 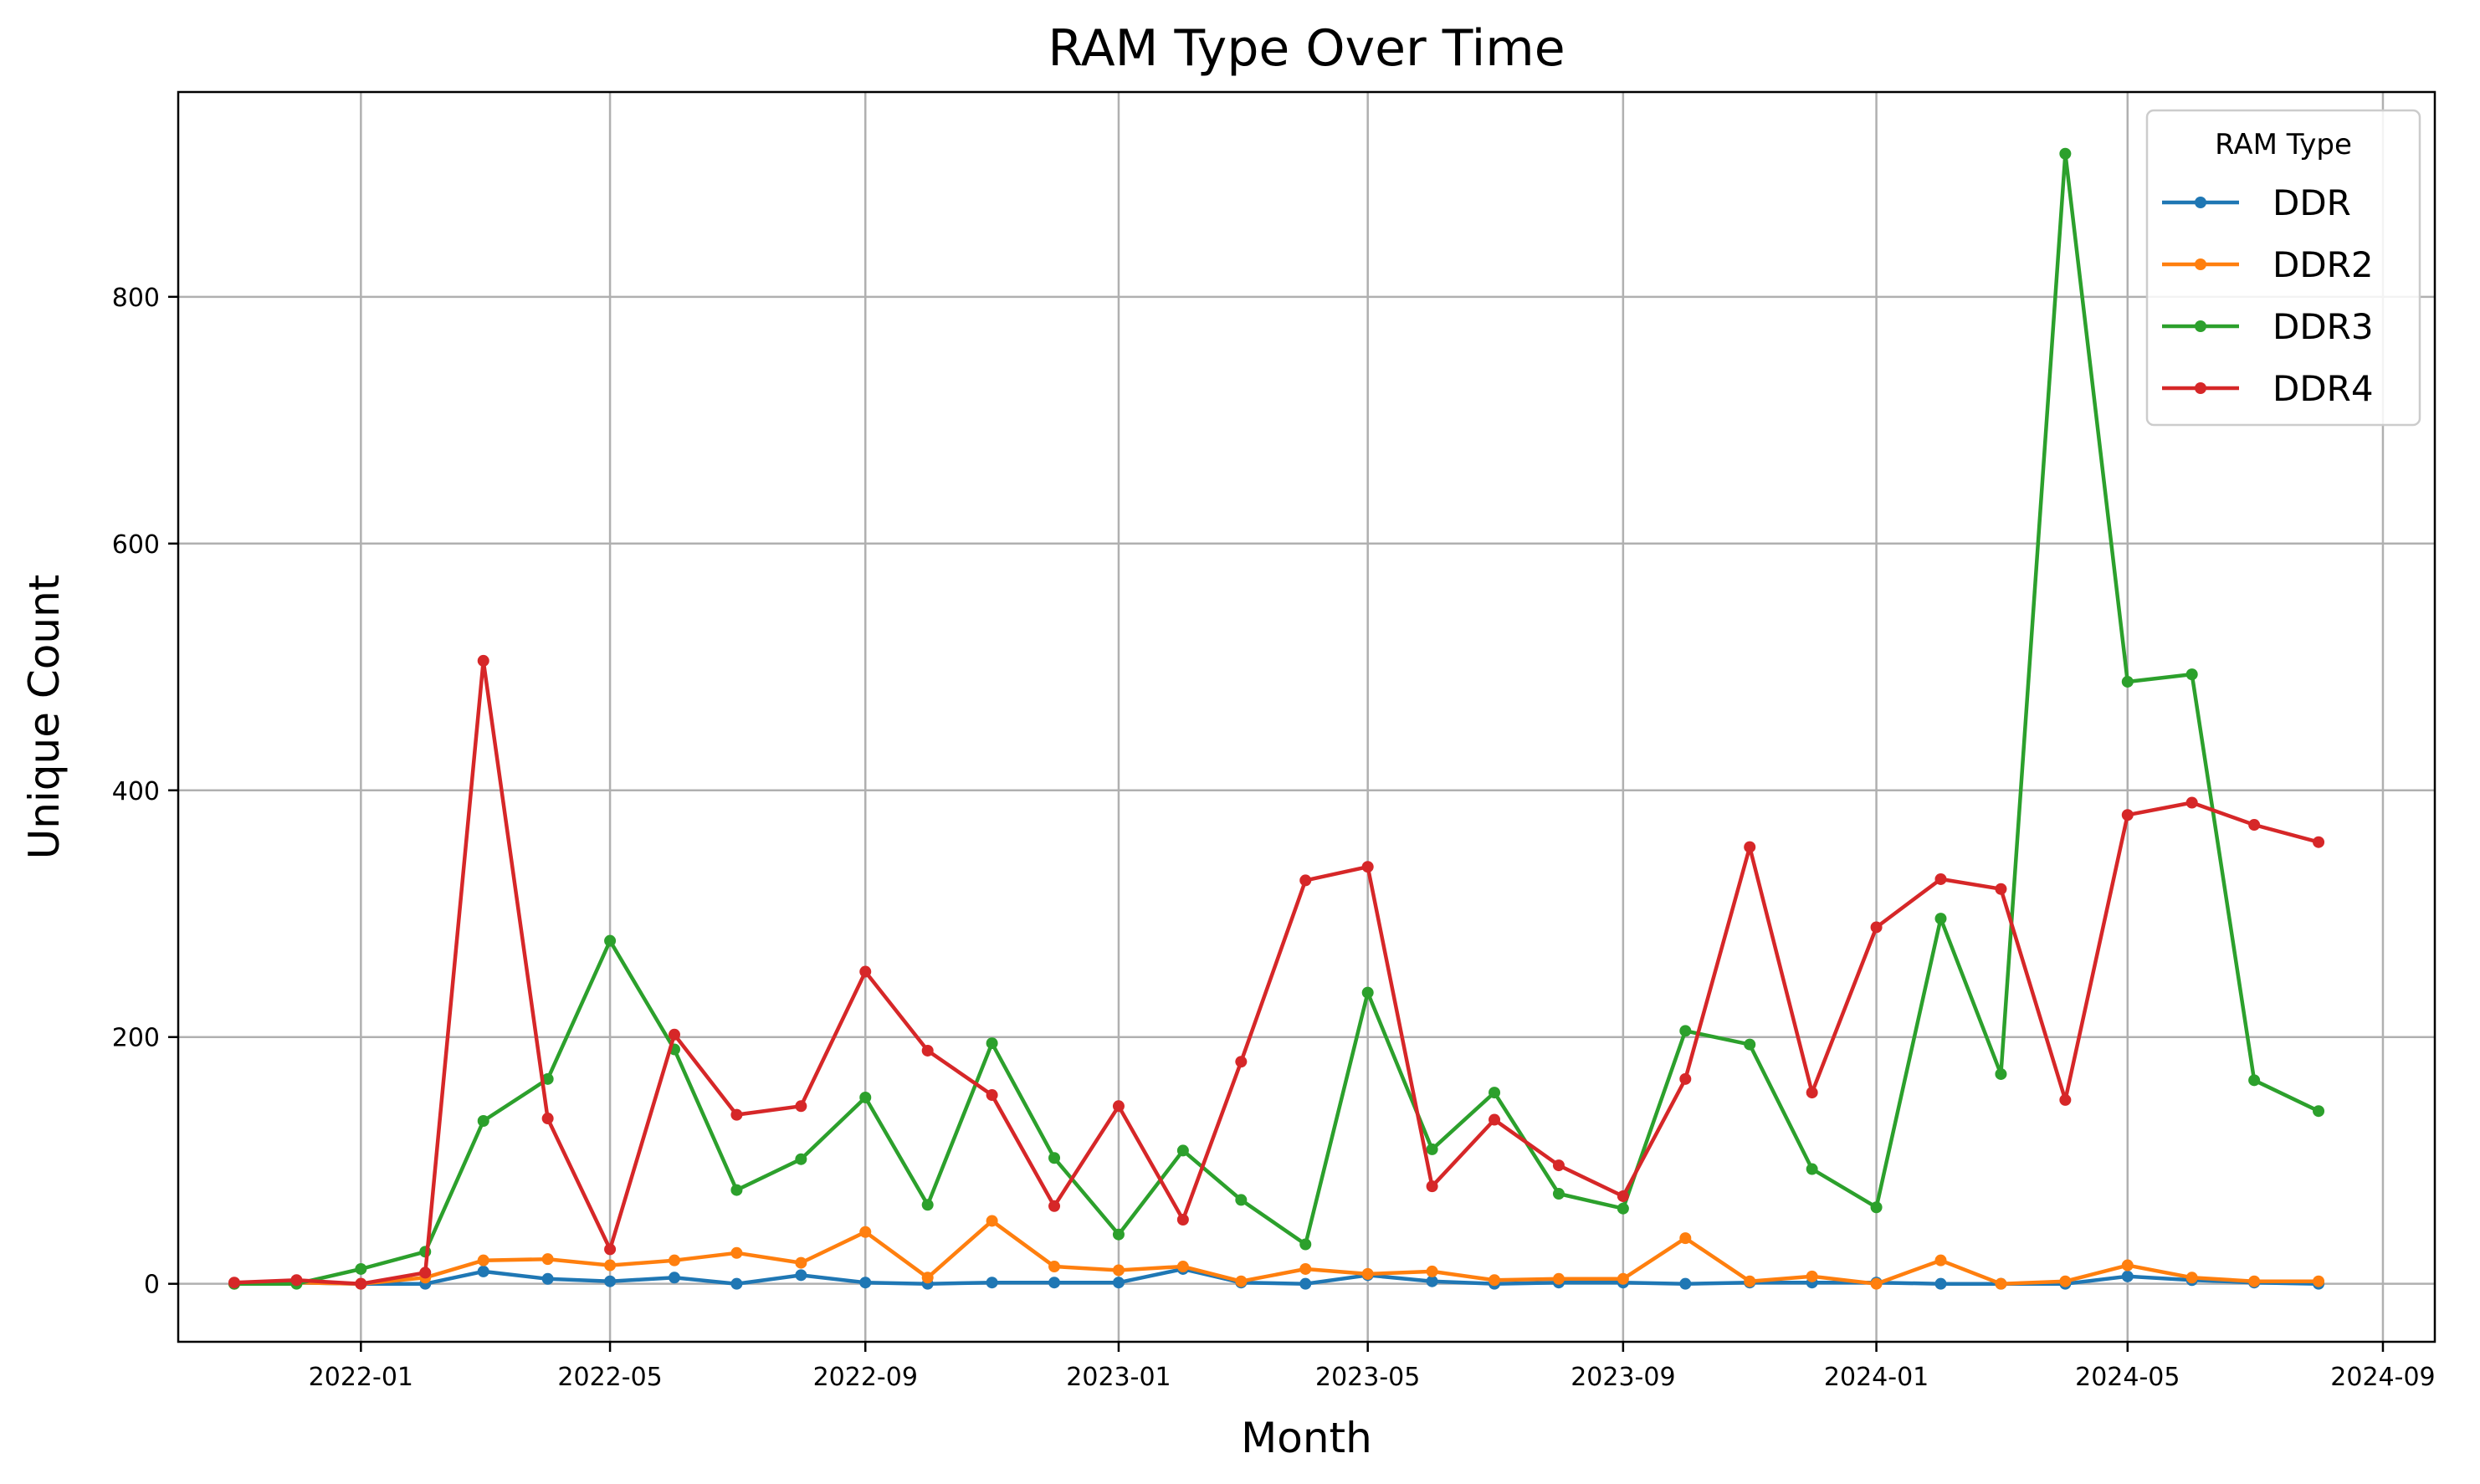 What do you see at coordinates (1306, 1438) in the screenshot?
I see `x-axis-title: Month` at bounding box center [1306, 1438].